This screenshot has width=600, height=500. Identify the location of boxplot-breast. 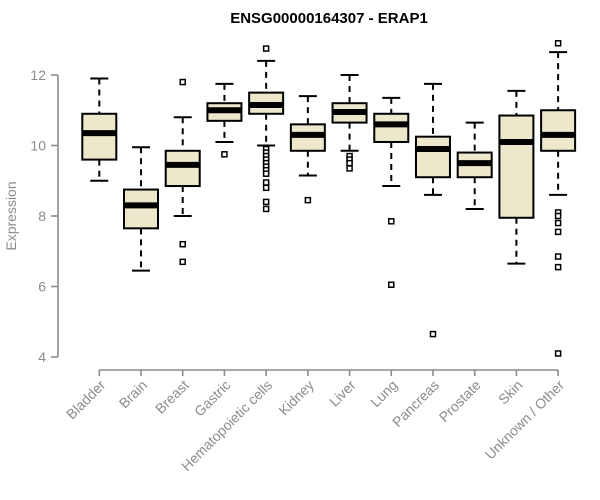
(182, 172).